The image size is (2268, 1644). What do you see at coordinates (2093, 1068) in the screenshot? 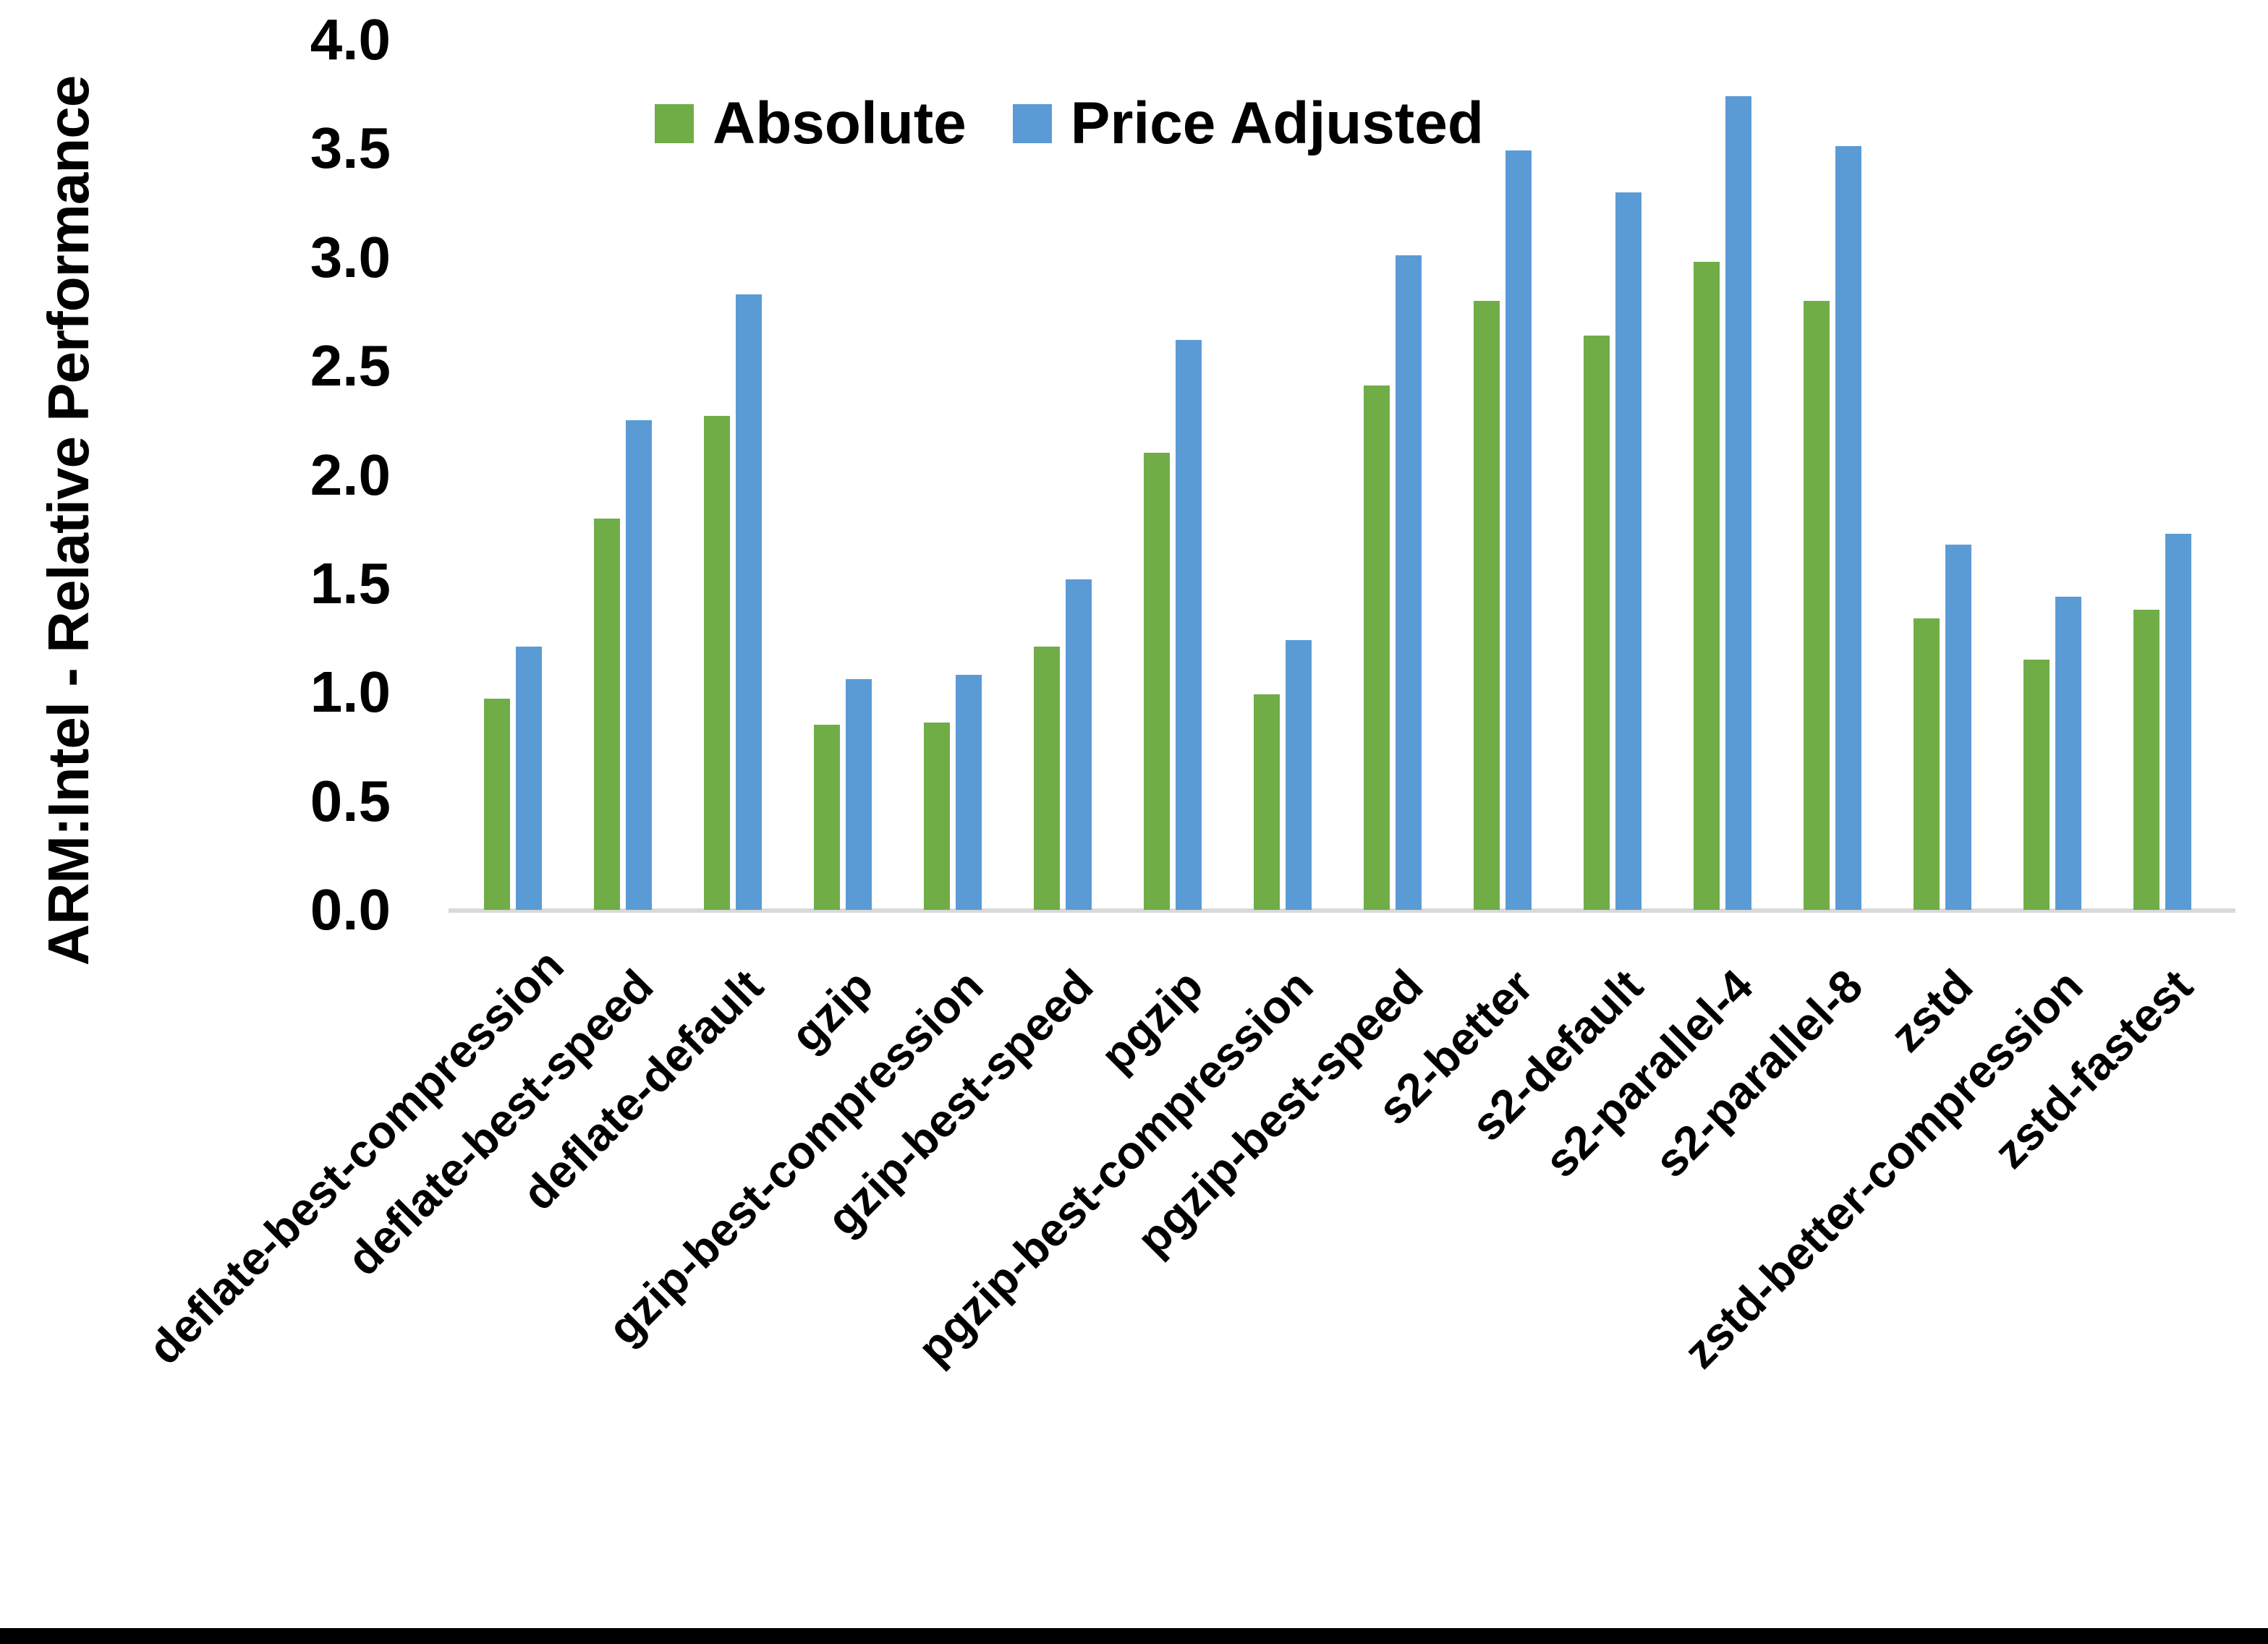
I see `x-tick-label-zstd-fastest: zstd-fastest` at bounding box center [2093, 1068].